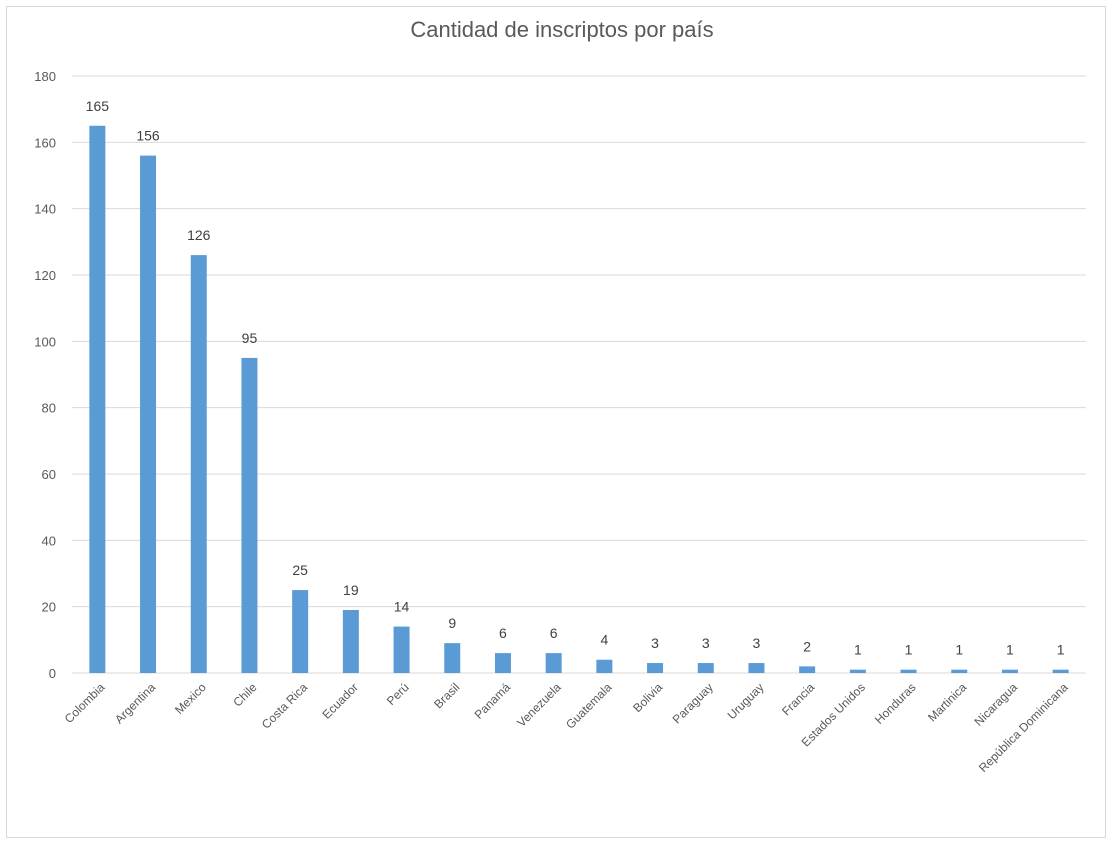 The image size is (1114, 844). What do you see at coordinates (45, 209) in the screenshot?
I see `y-tick-label: 140` at bounding box center [45, 209].